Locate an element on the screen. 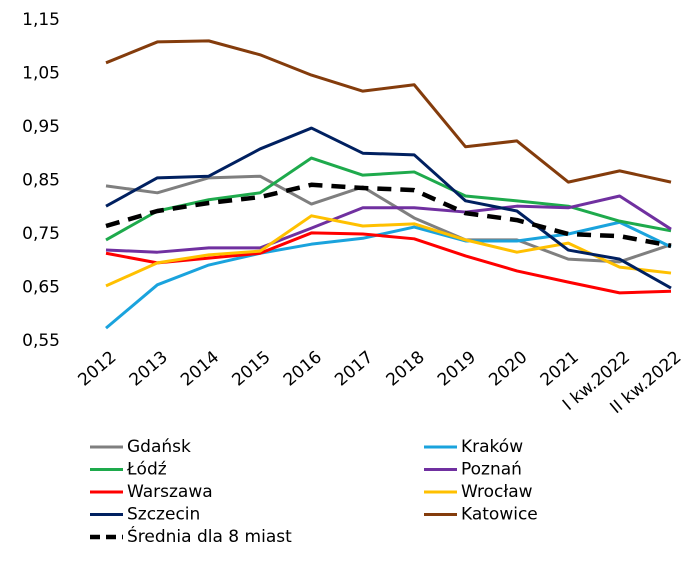 The height and width of the screenshot is (568, 689). legend-label: Wrocław is located at coordinates (497, 492).